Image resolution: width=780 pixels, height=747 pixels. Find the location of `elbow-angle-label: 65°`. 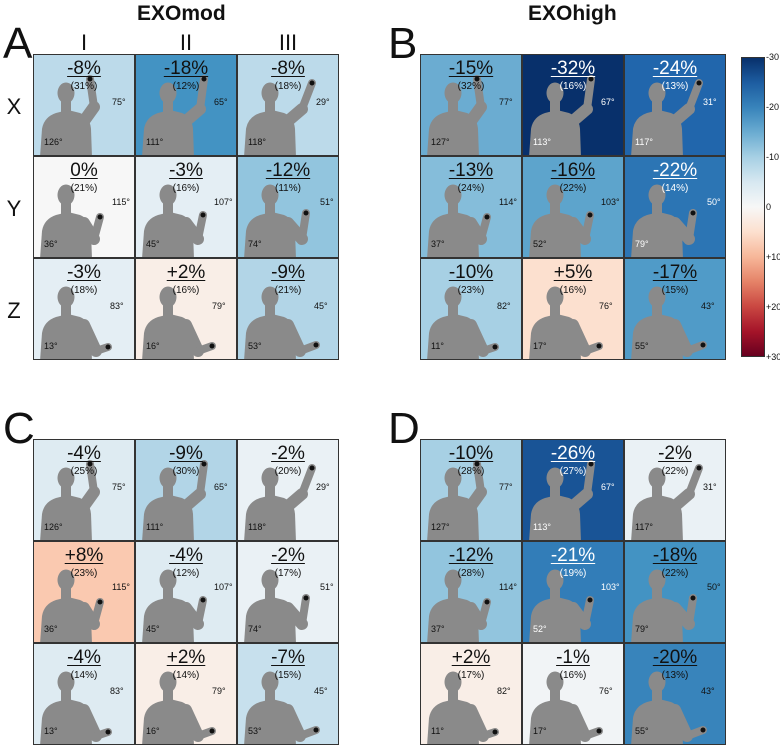

elbow-angle-label: 65° is located at coordinates (221, 102).